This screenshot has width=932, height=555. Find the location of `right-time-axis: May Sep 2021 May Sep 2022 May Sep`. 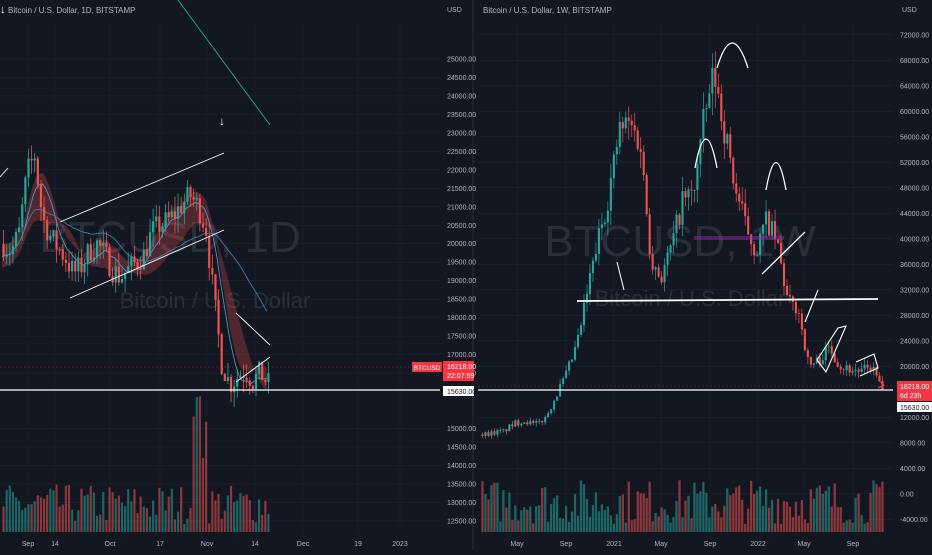

right-time-axis: May Sep 2021 May Sep 2022 May Sep is located at coordinates (684, 544).